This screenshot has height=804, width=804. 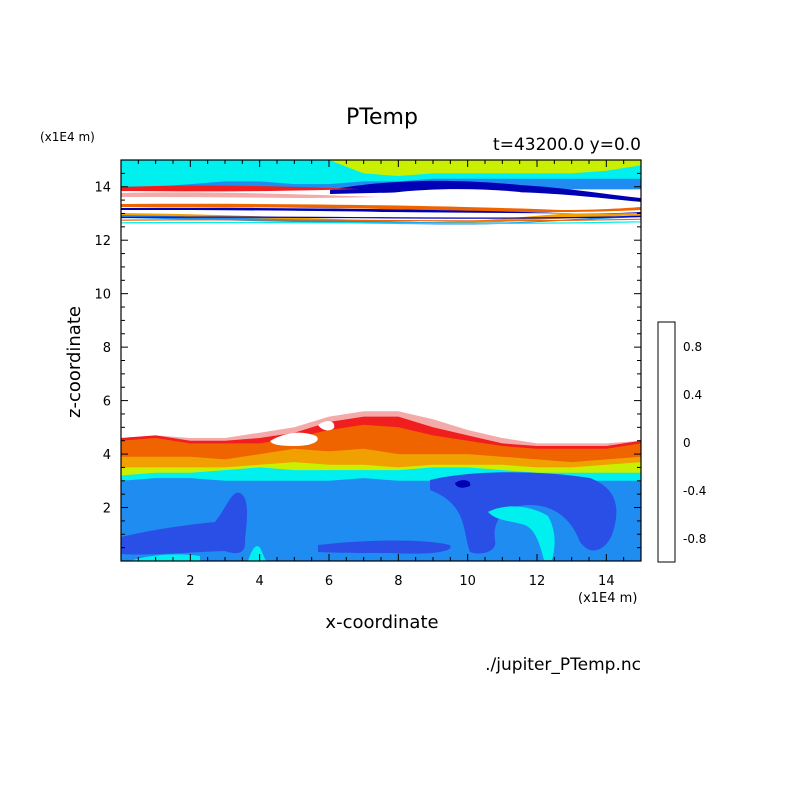 I want to click on x-tick-label: 6, so click(x=329, y=581).